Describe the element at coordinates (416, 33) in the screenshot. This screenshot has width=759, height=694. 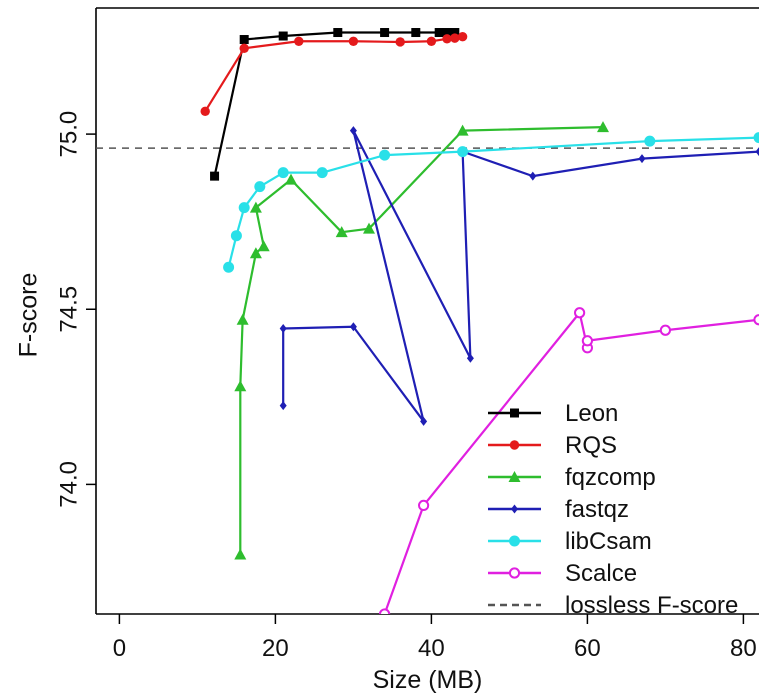
I see `series-leon-point-1-6-marker` at that location.